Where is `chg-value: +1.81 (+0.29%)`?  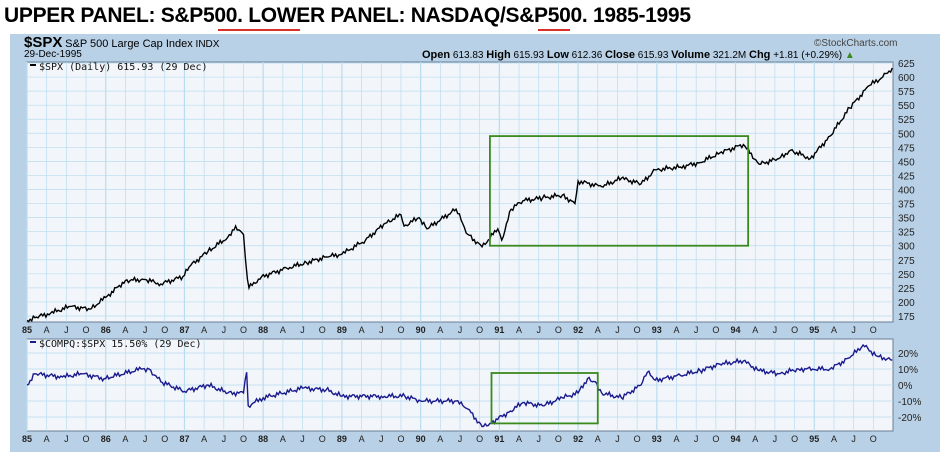
chg-value: +1.81 (+0.29%) is located at coordinates (808, 55).